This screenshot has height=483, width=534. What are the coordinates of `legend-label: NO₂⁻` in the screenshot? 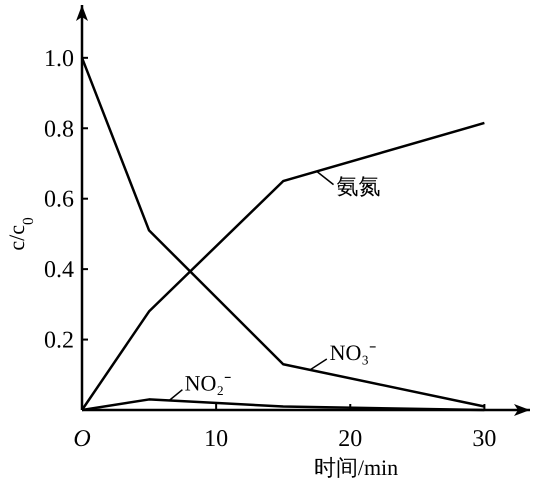 It's located at (208, 383).